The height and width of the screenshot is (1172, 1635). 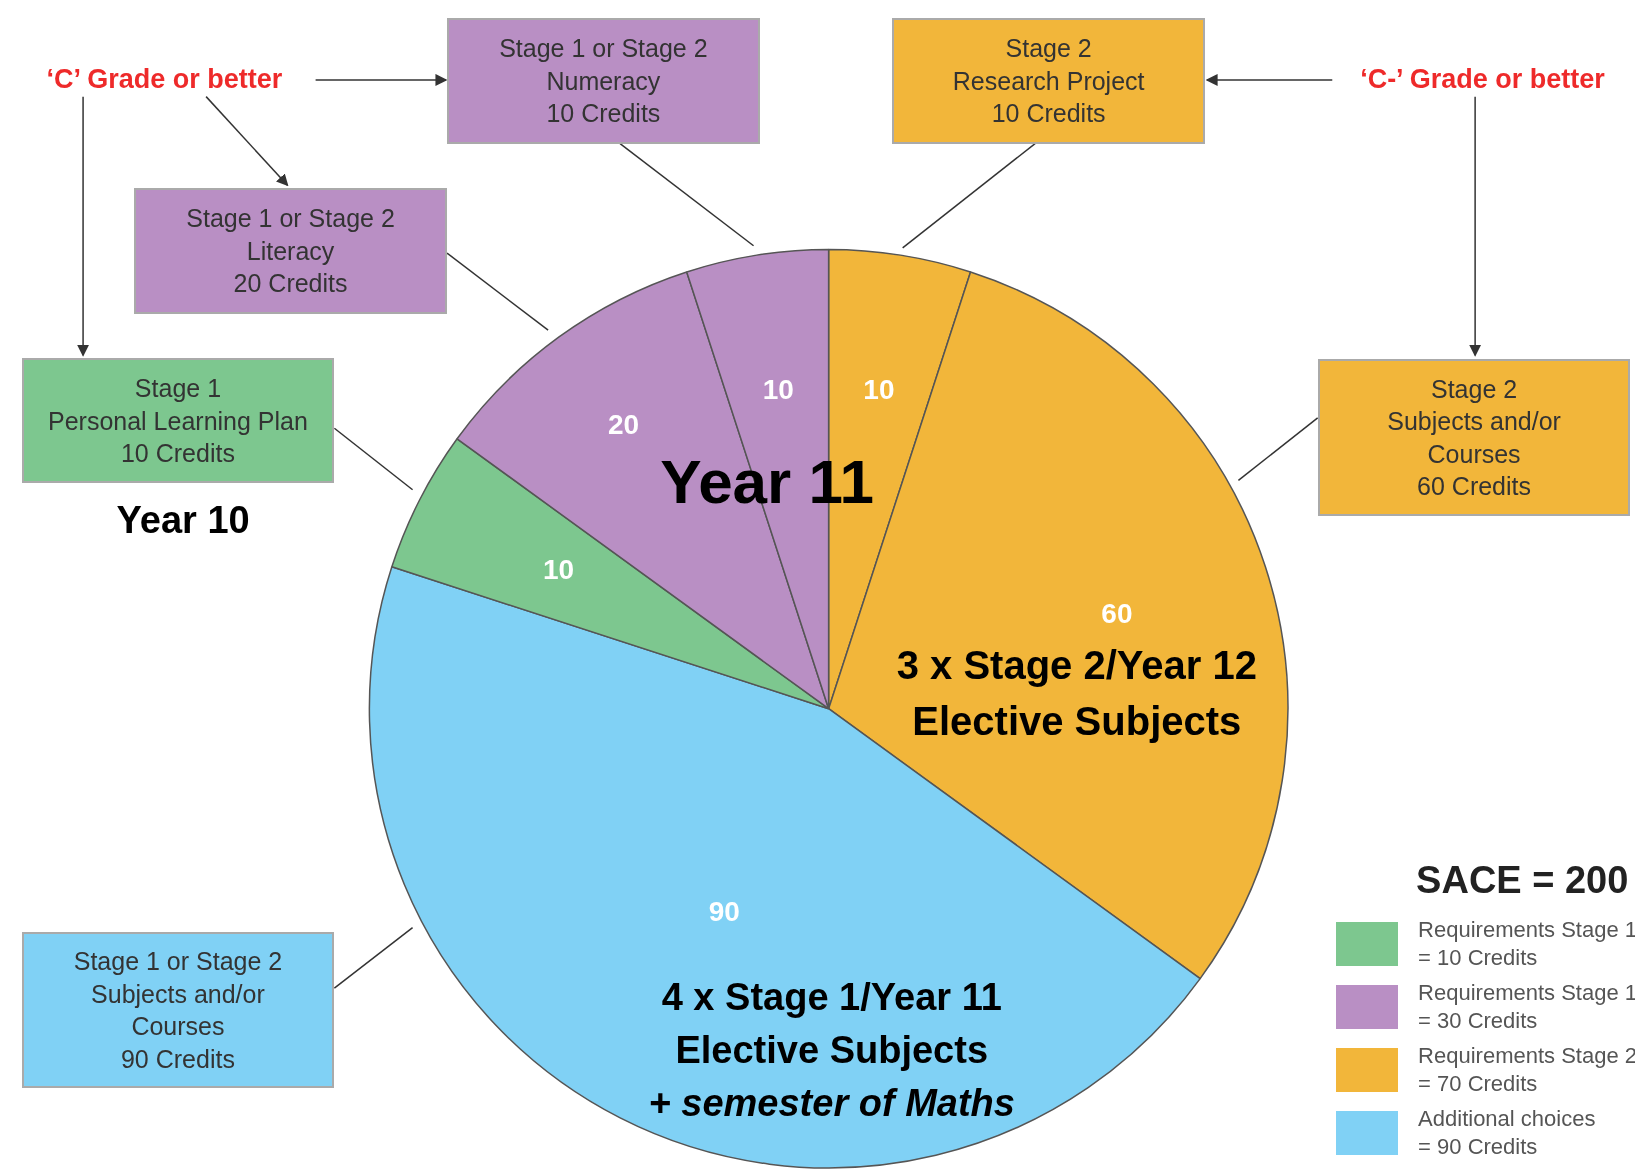 I want to click on text: Stage 1 or Stage 2 Numeracy 10 Credits, so click(x=603, y=81).